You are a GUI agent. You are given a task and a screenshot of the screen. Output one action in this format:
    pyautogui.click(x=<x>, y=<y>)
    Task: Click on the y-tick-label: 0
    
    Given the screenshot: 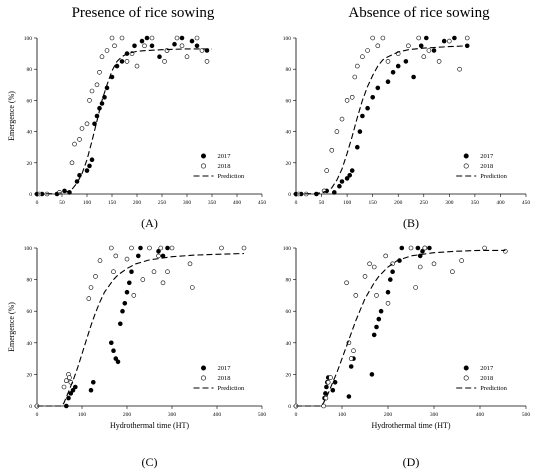 What is the action you would take?
    pyautogui.click(x=289, y=195)
    